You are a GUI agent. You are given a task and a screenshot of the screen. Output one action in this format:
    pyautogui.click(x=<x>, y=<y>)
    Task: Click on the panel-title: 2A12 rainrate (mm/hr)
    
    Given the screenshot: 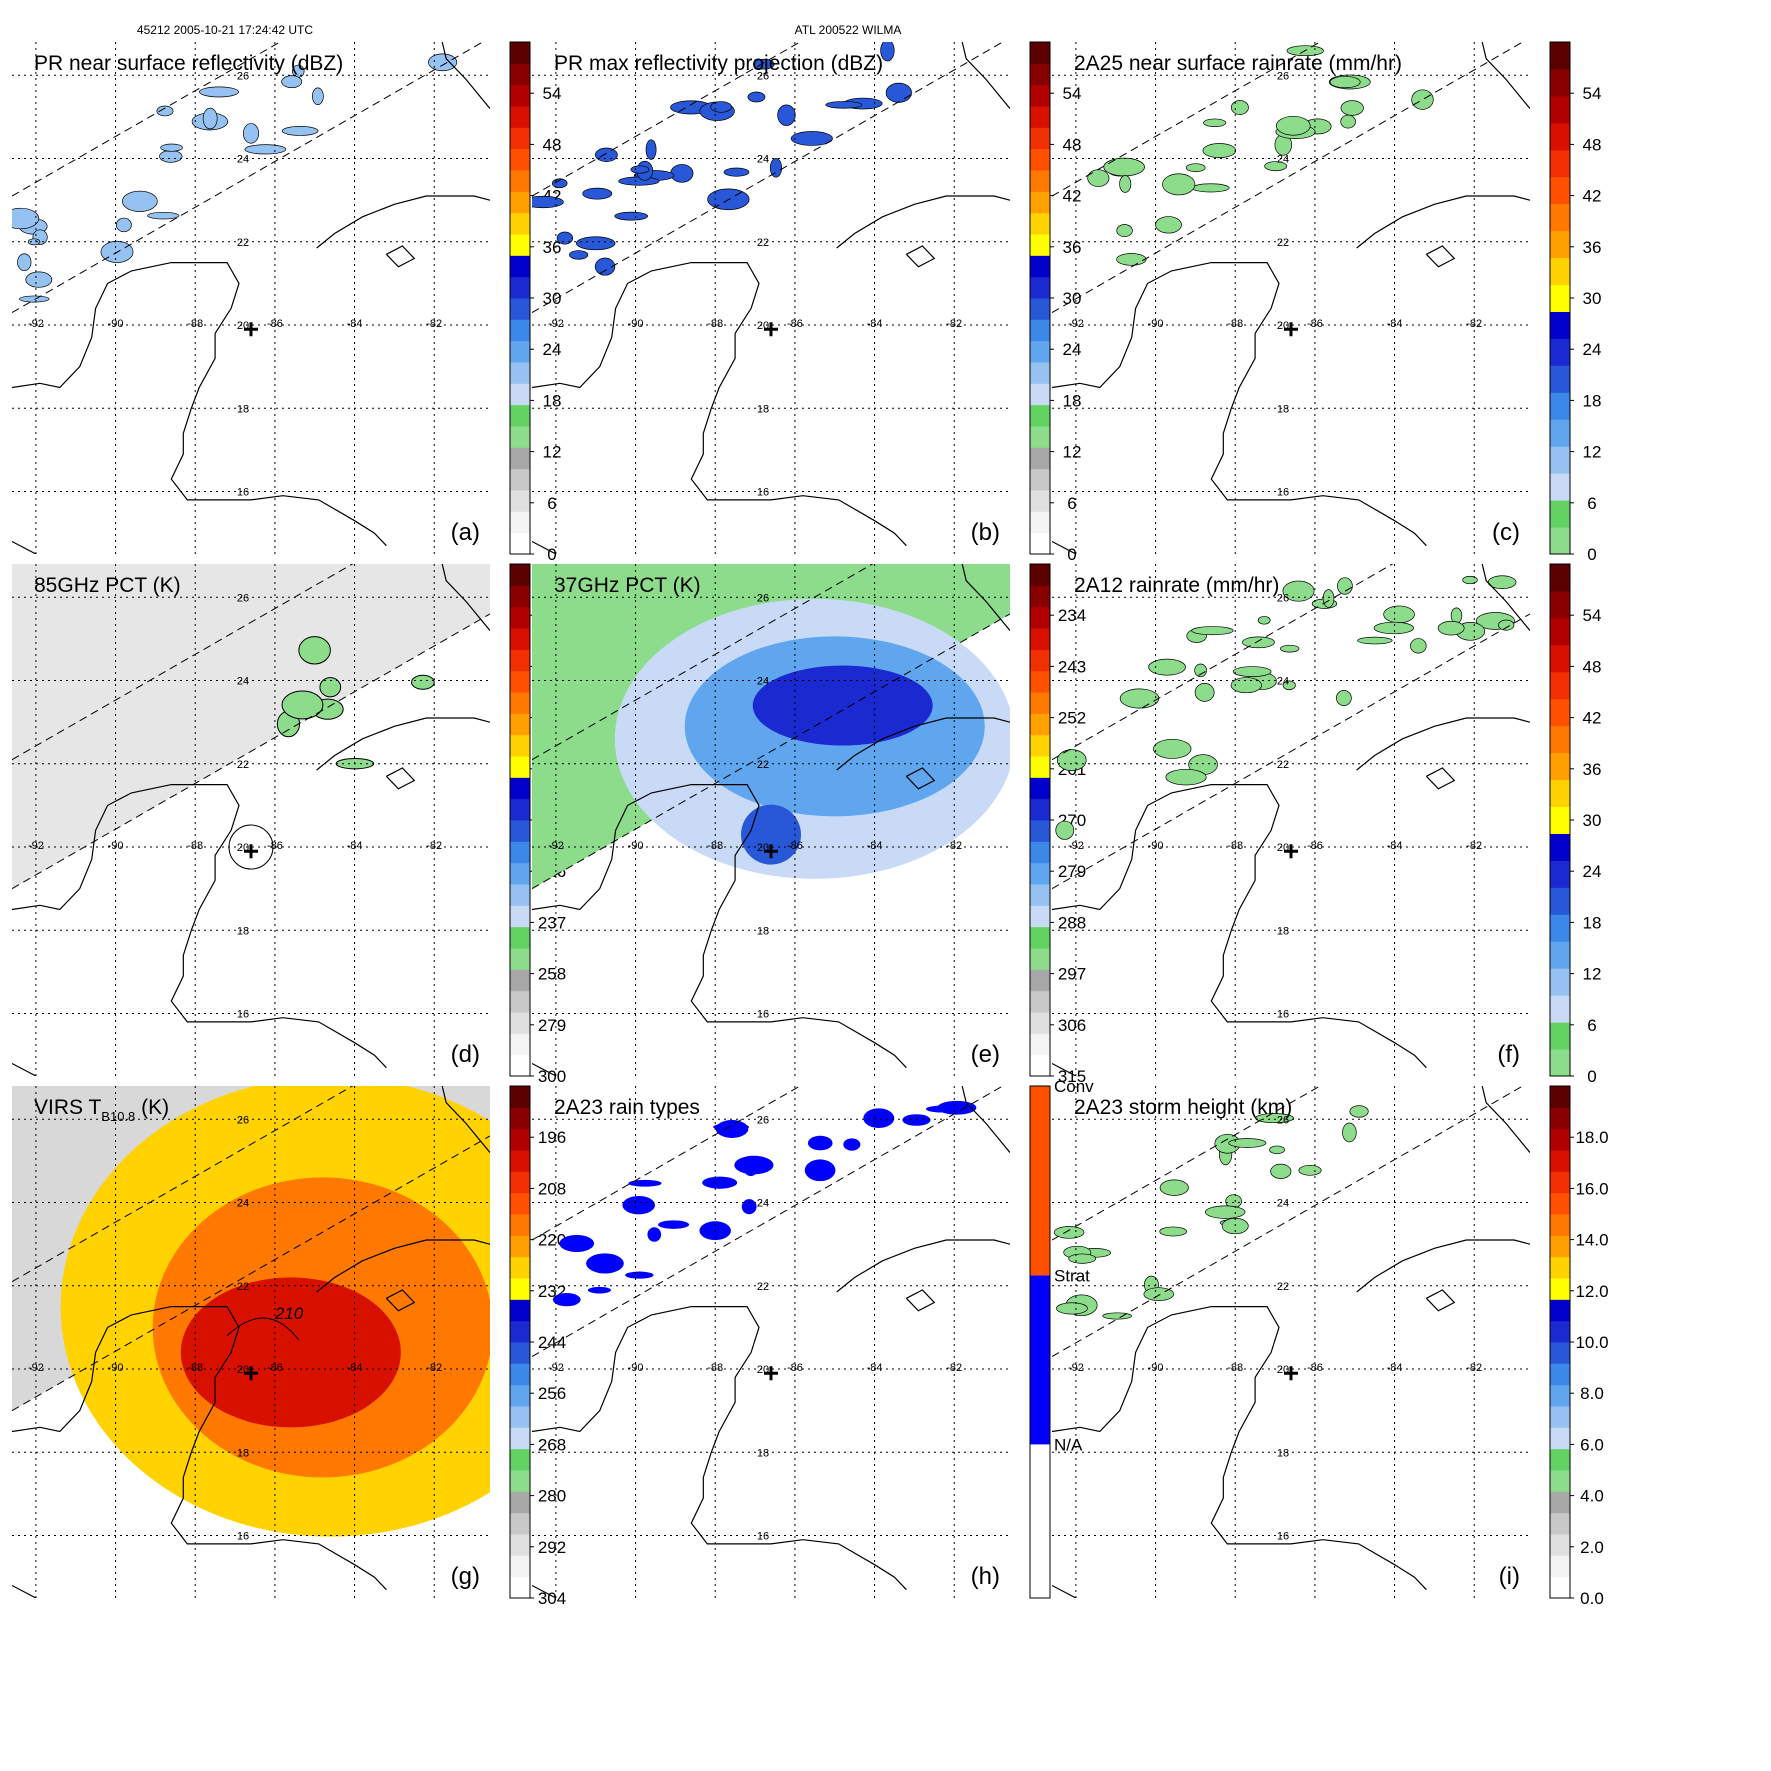 What is the action you would take?
    pyautogui.click(x=1176, y=585)
    